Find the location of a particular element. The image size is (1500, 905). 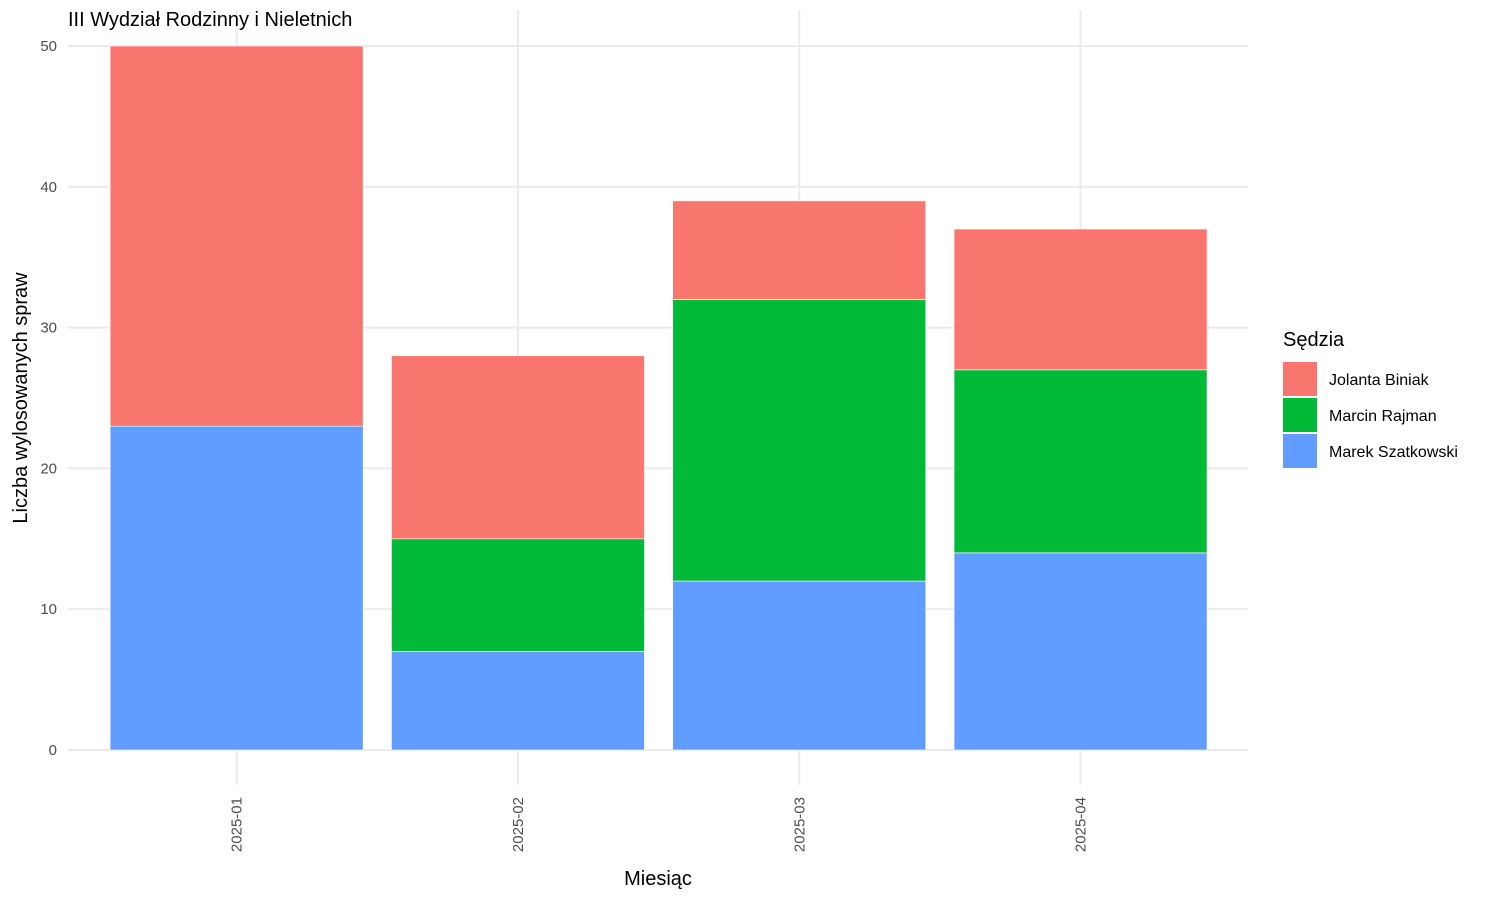

chart-title: III Wydział Rodzinny i Nieletnich is located at coordinates (210, 20).